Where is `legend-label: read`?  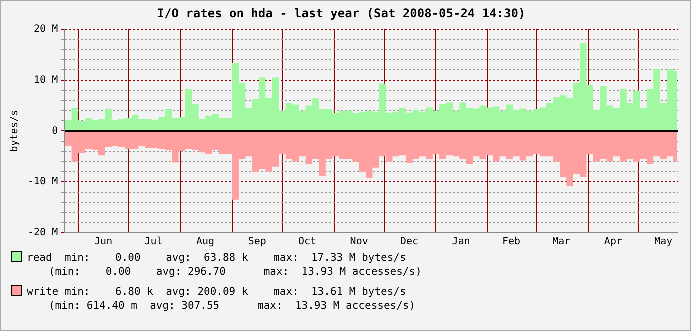 legend-label: read is located at coordinates (39, 258).